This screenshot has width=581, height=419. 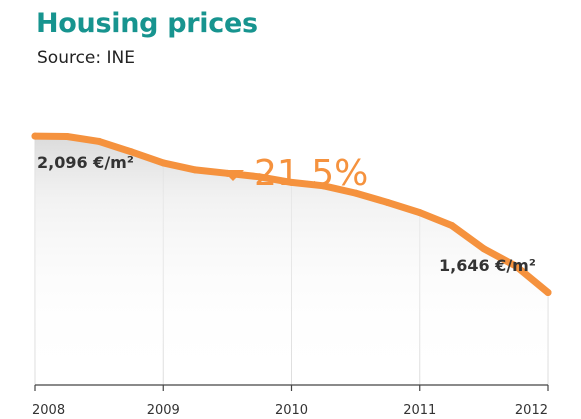 I want to click on start-value-label: 2,096 €/m², so click(x=85, y=162).